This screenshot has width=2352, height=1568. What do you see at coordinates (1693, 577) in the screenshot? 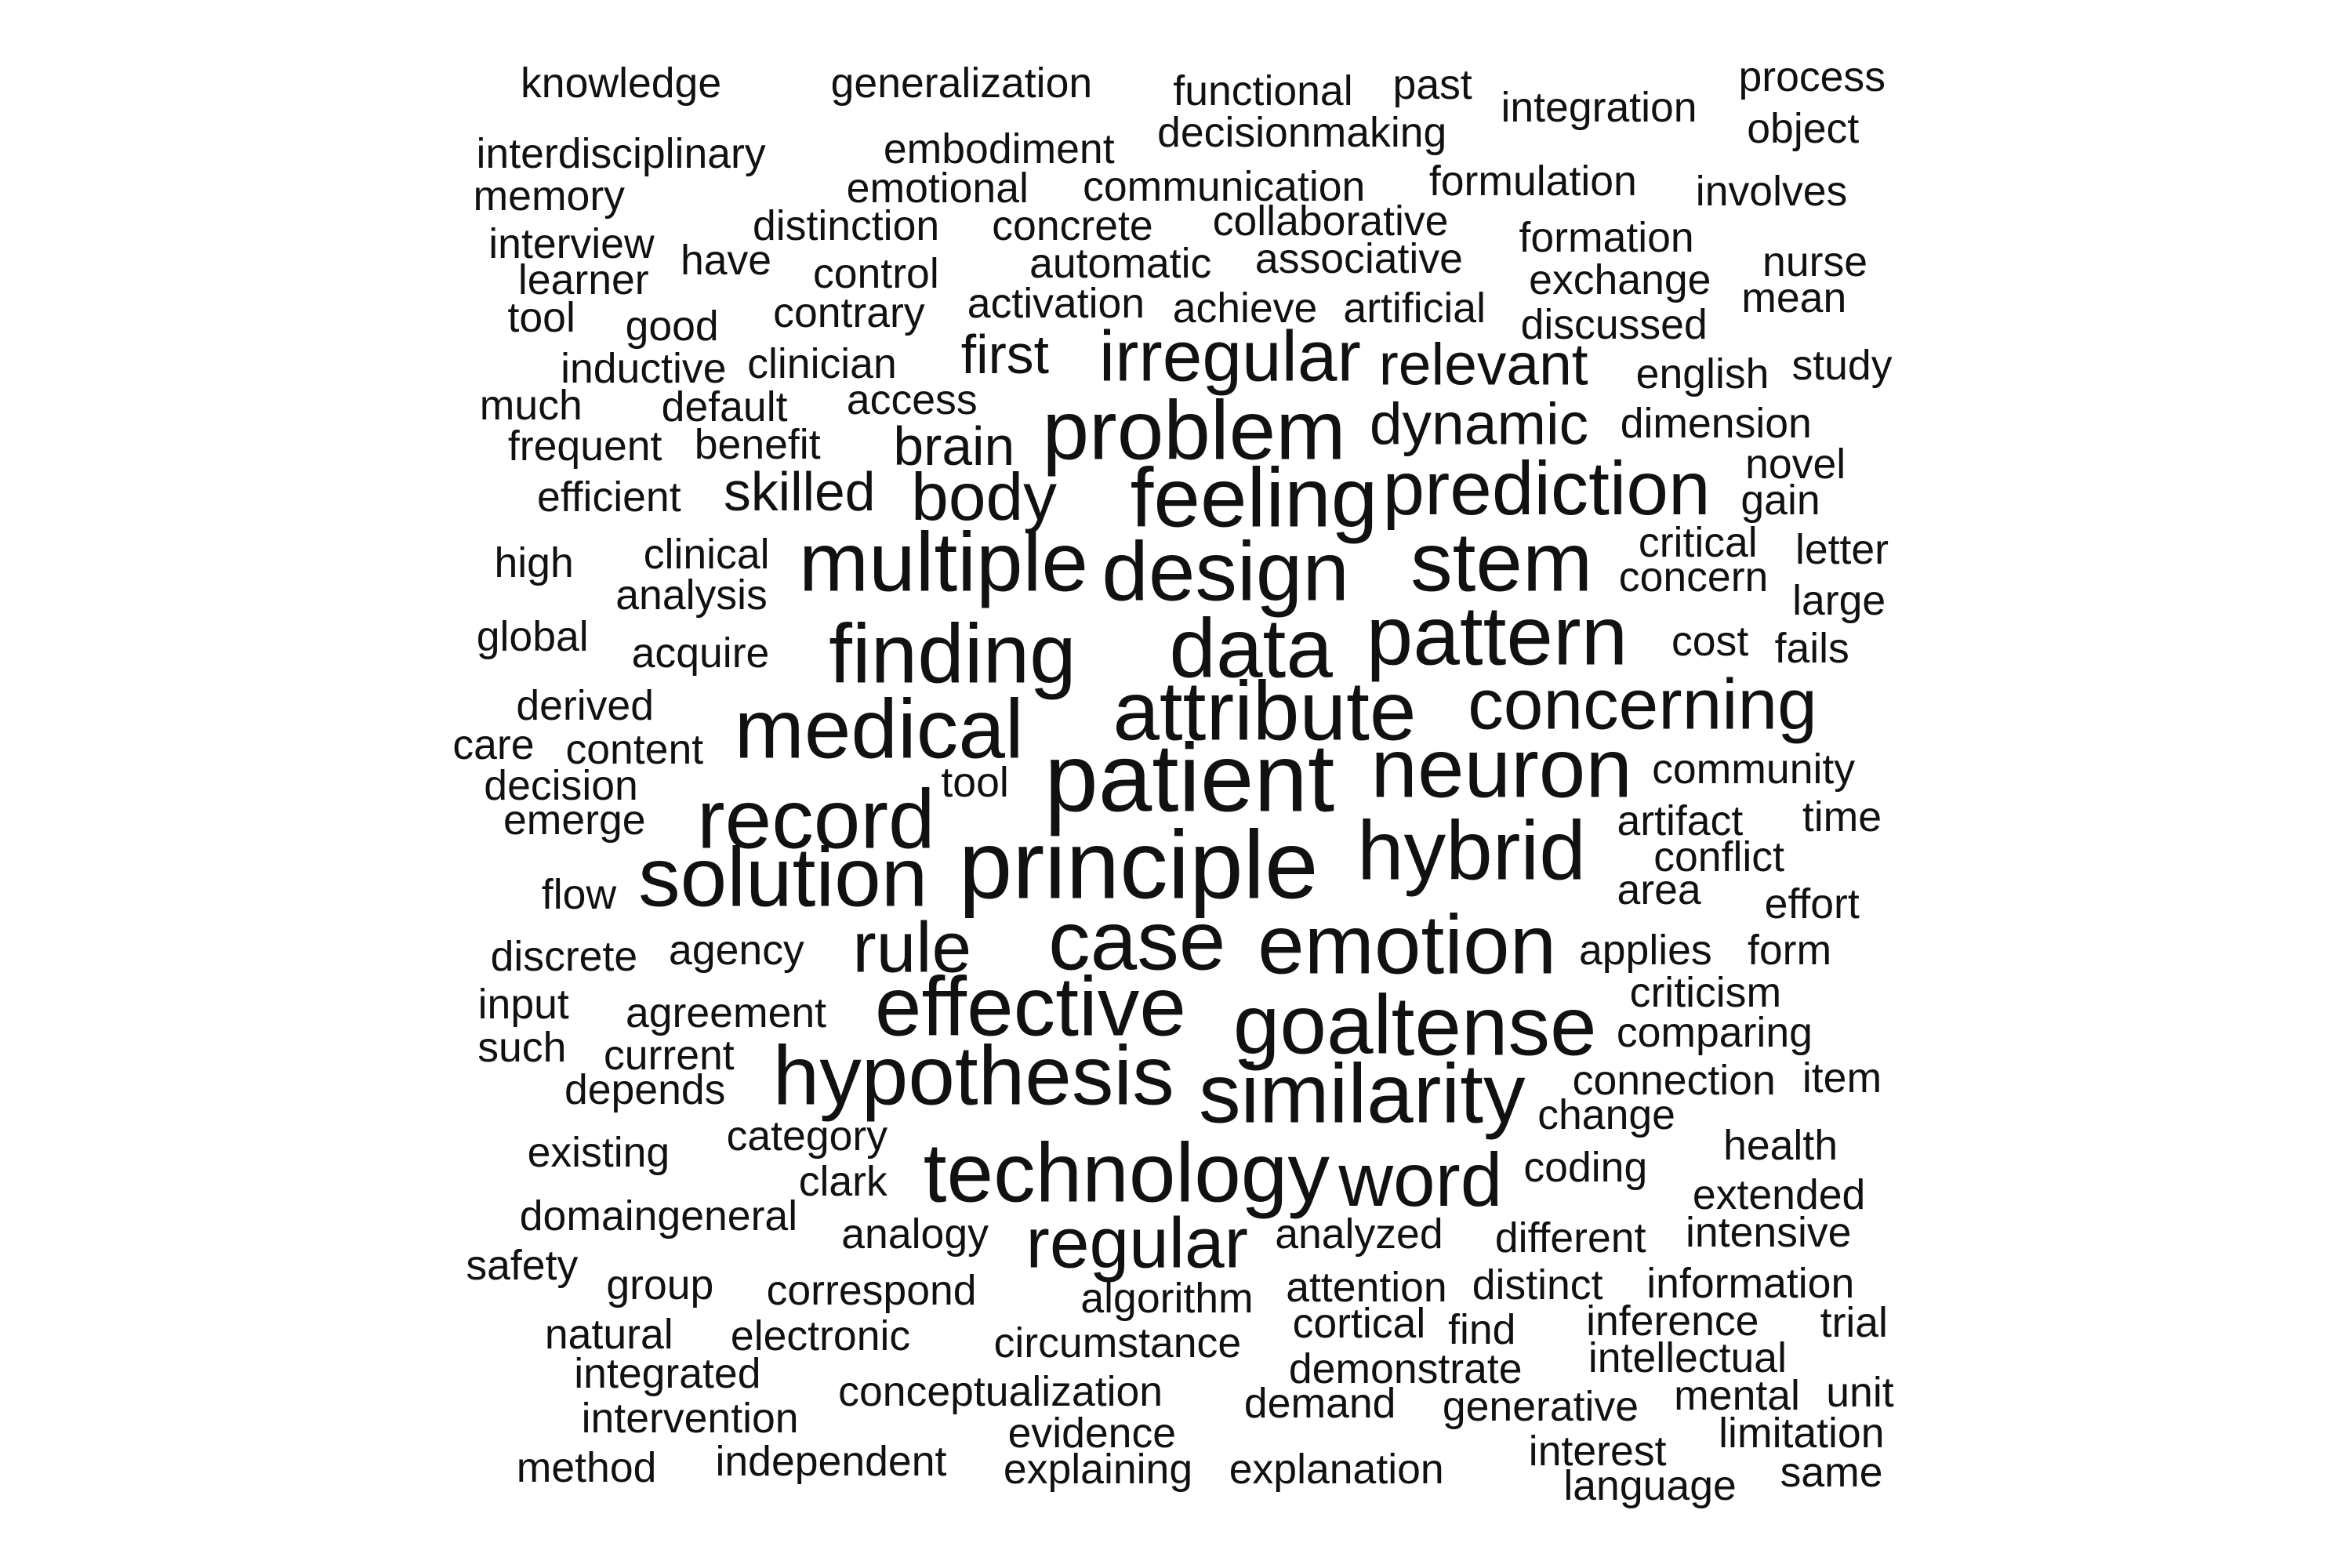
I see `word-concern: concern` at bounding box center [1693, 577].